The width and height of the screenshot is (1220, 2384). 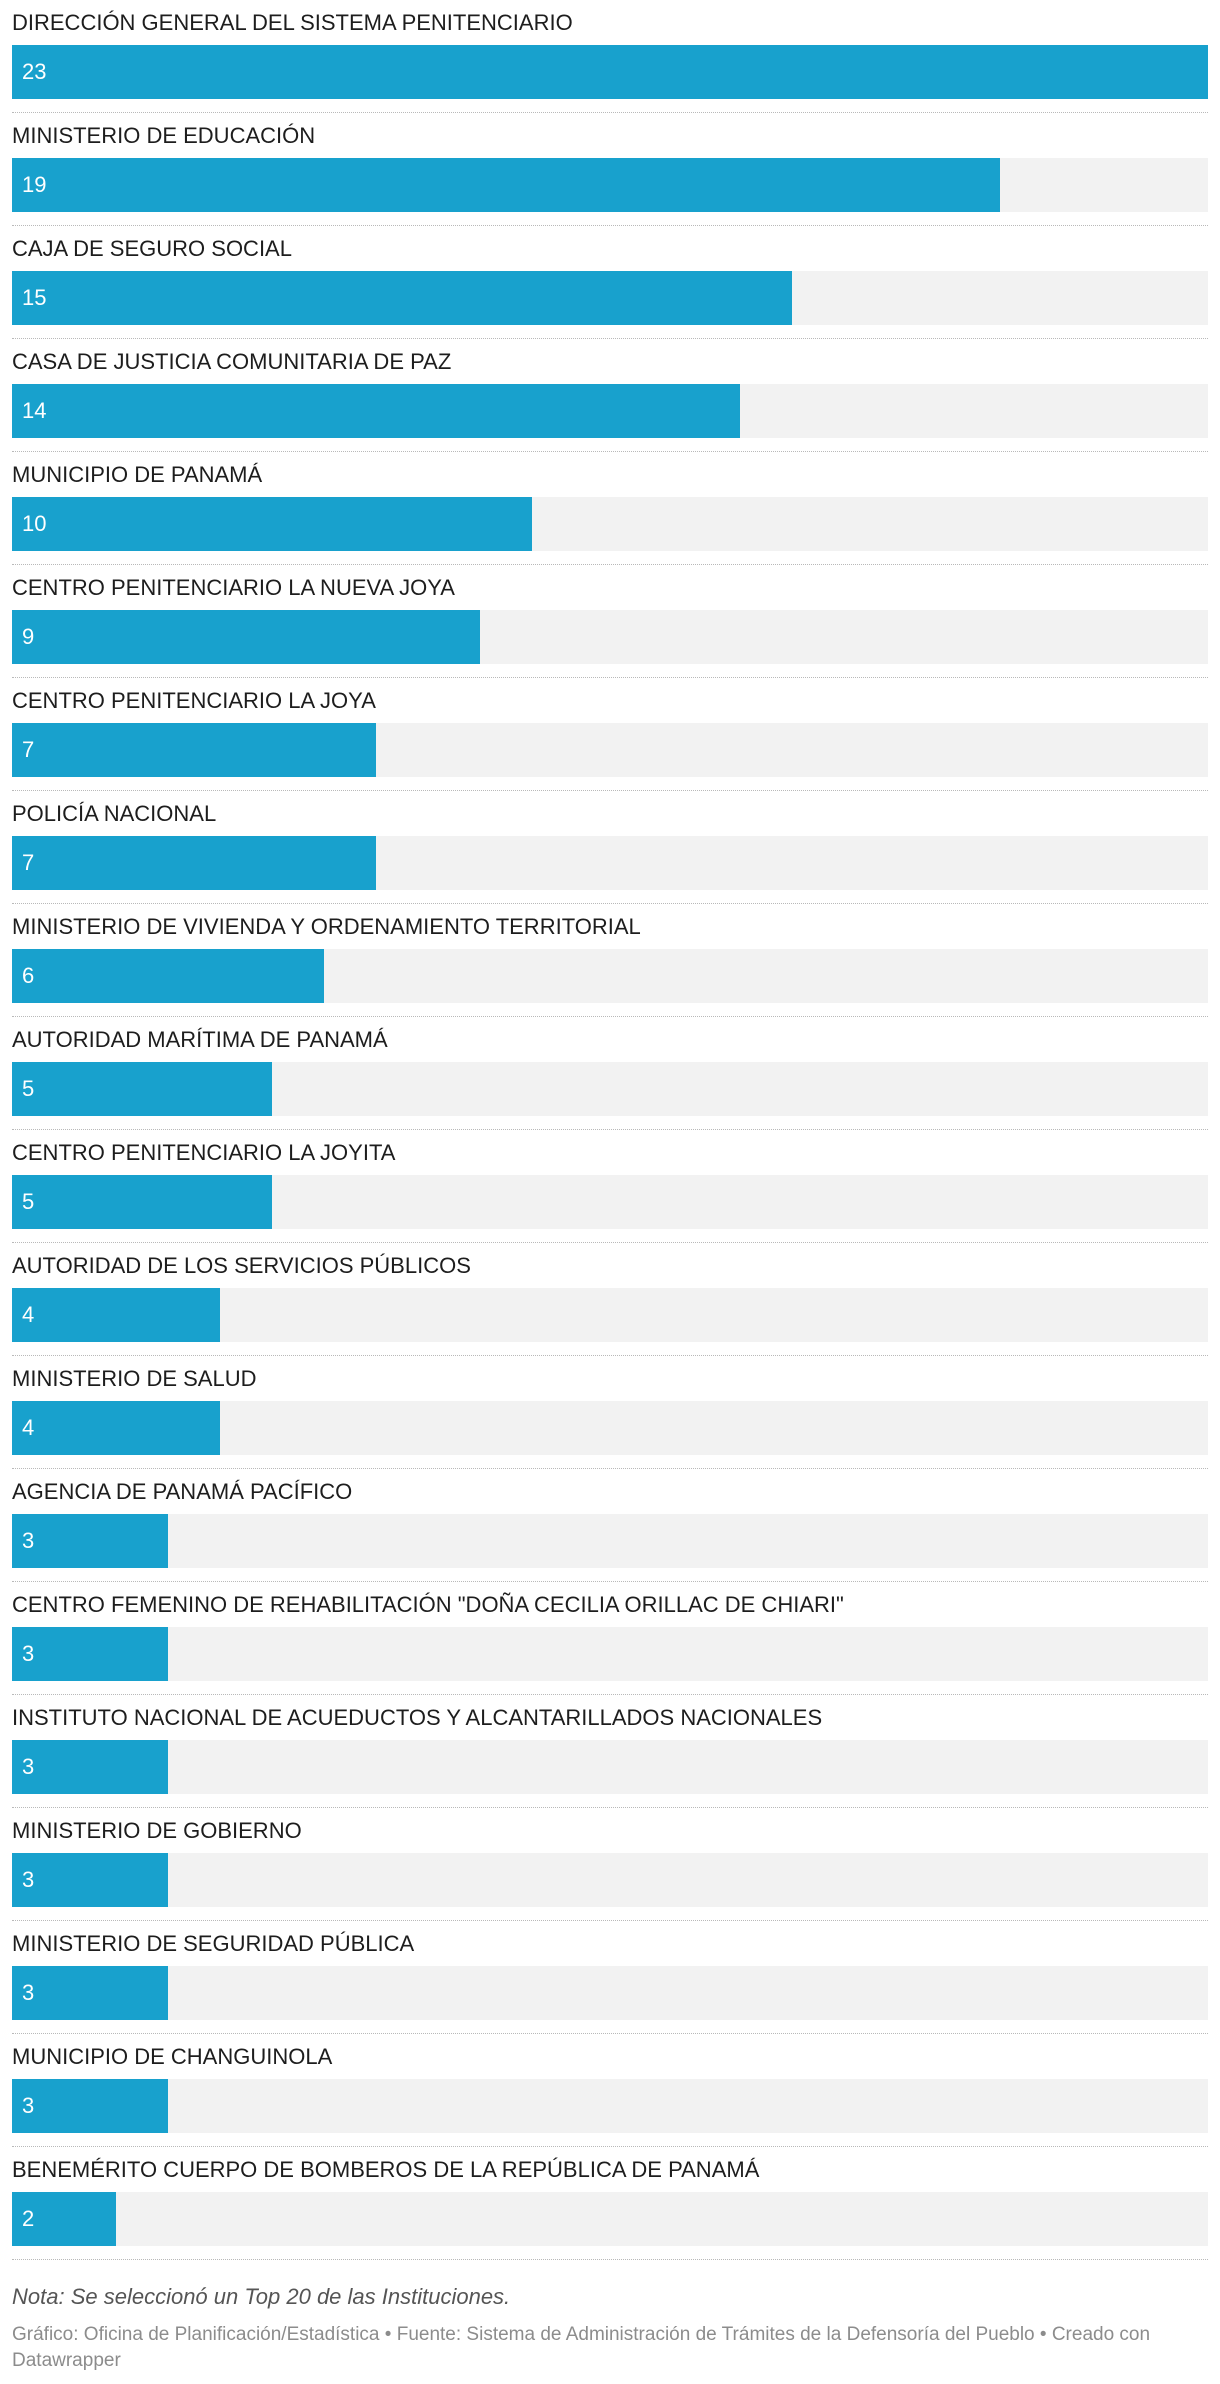 I want to click on category-label: AUTORIDAD MARÍTIMA DE PANAMÁ, so click(x=200, y=1039).